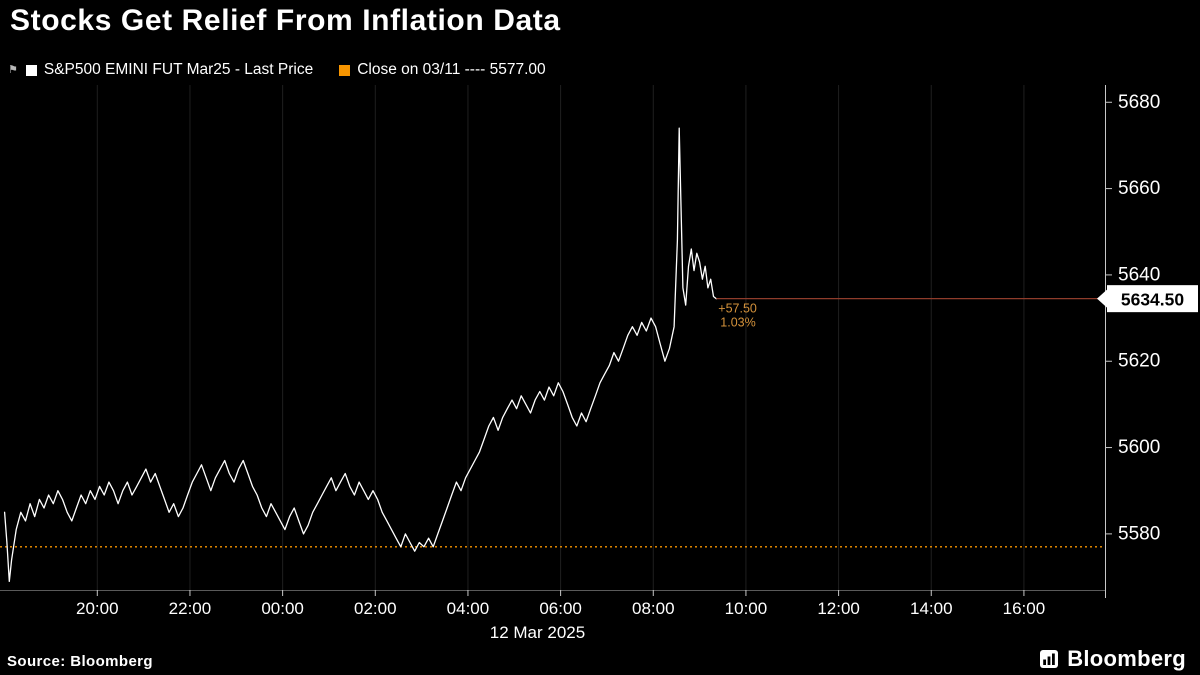 Image resolution: width=1200 pixels, height=675 pixels. I want to click on y-tick-label: 5620, so click(1139, 361).